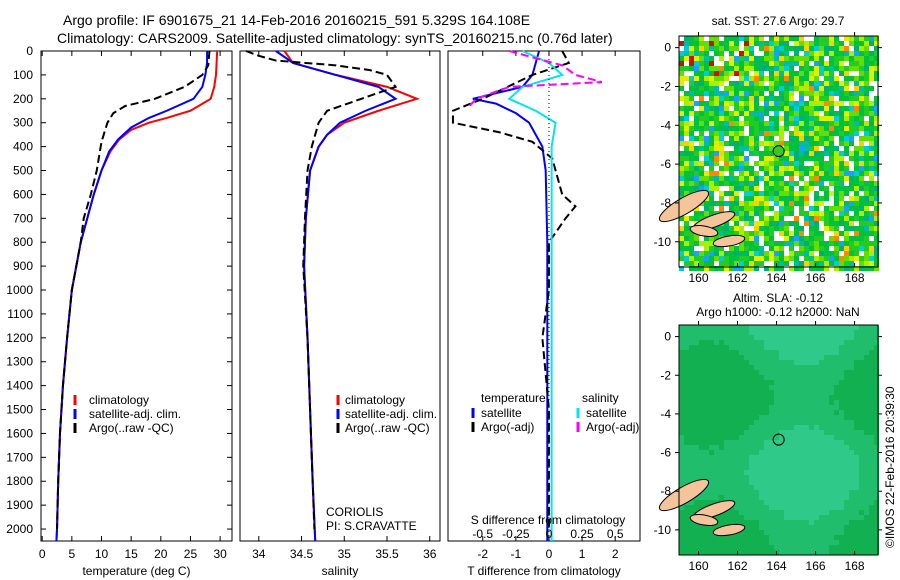  What do you see at coordinates (19, 481) in the screenshot?
I see `y-tick-label: 1800` at bounding box center [19, 481].